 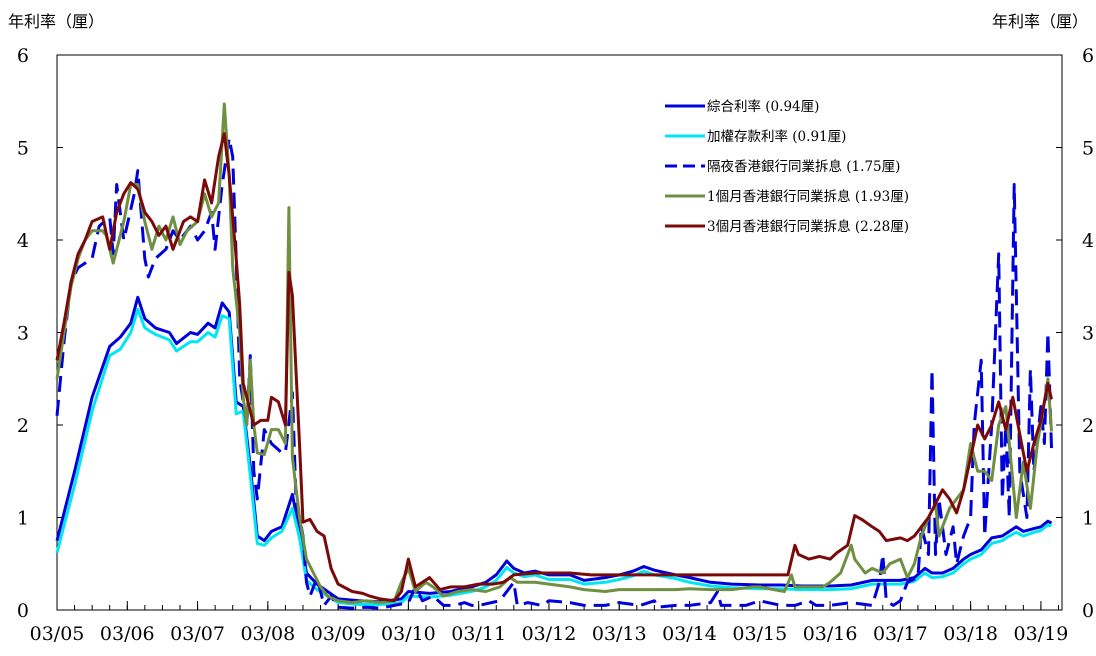 I want to click on y-tick-label-right: 1, so click(x=1088, y=519).